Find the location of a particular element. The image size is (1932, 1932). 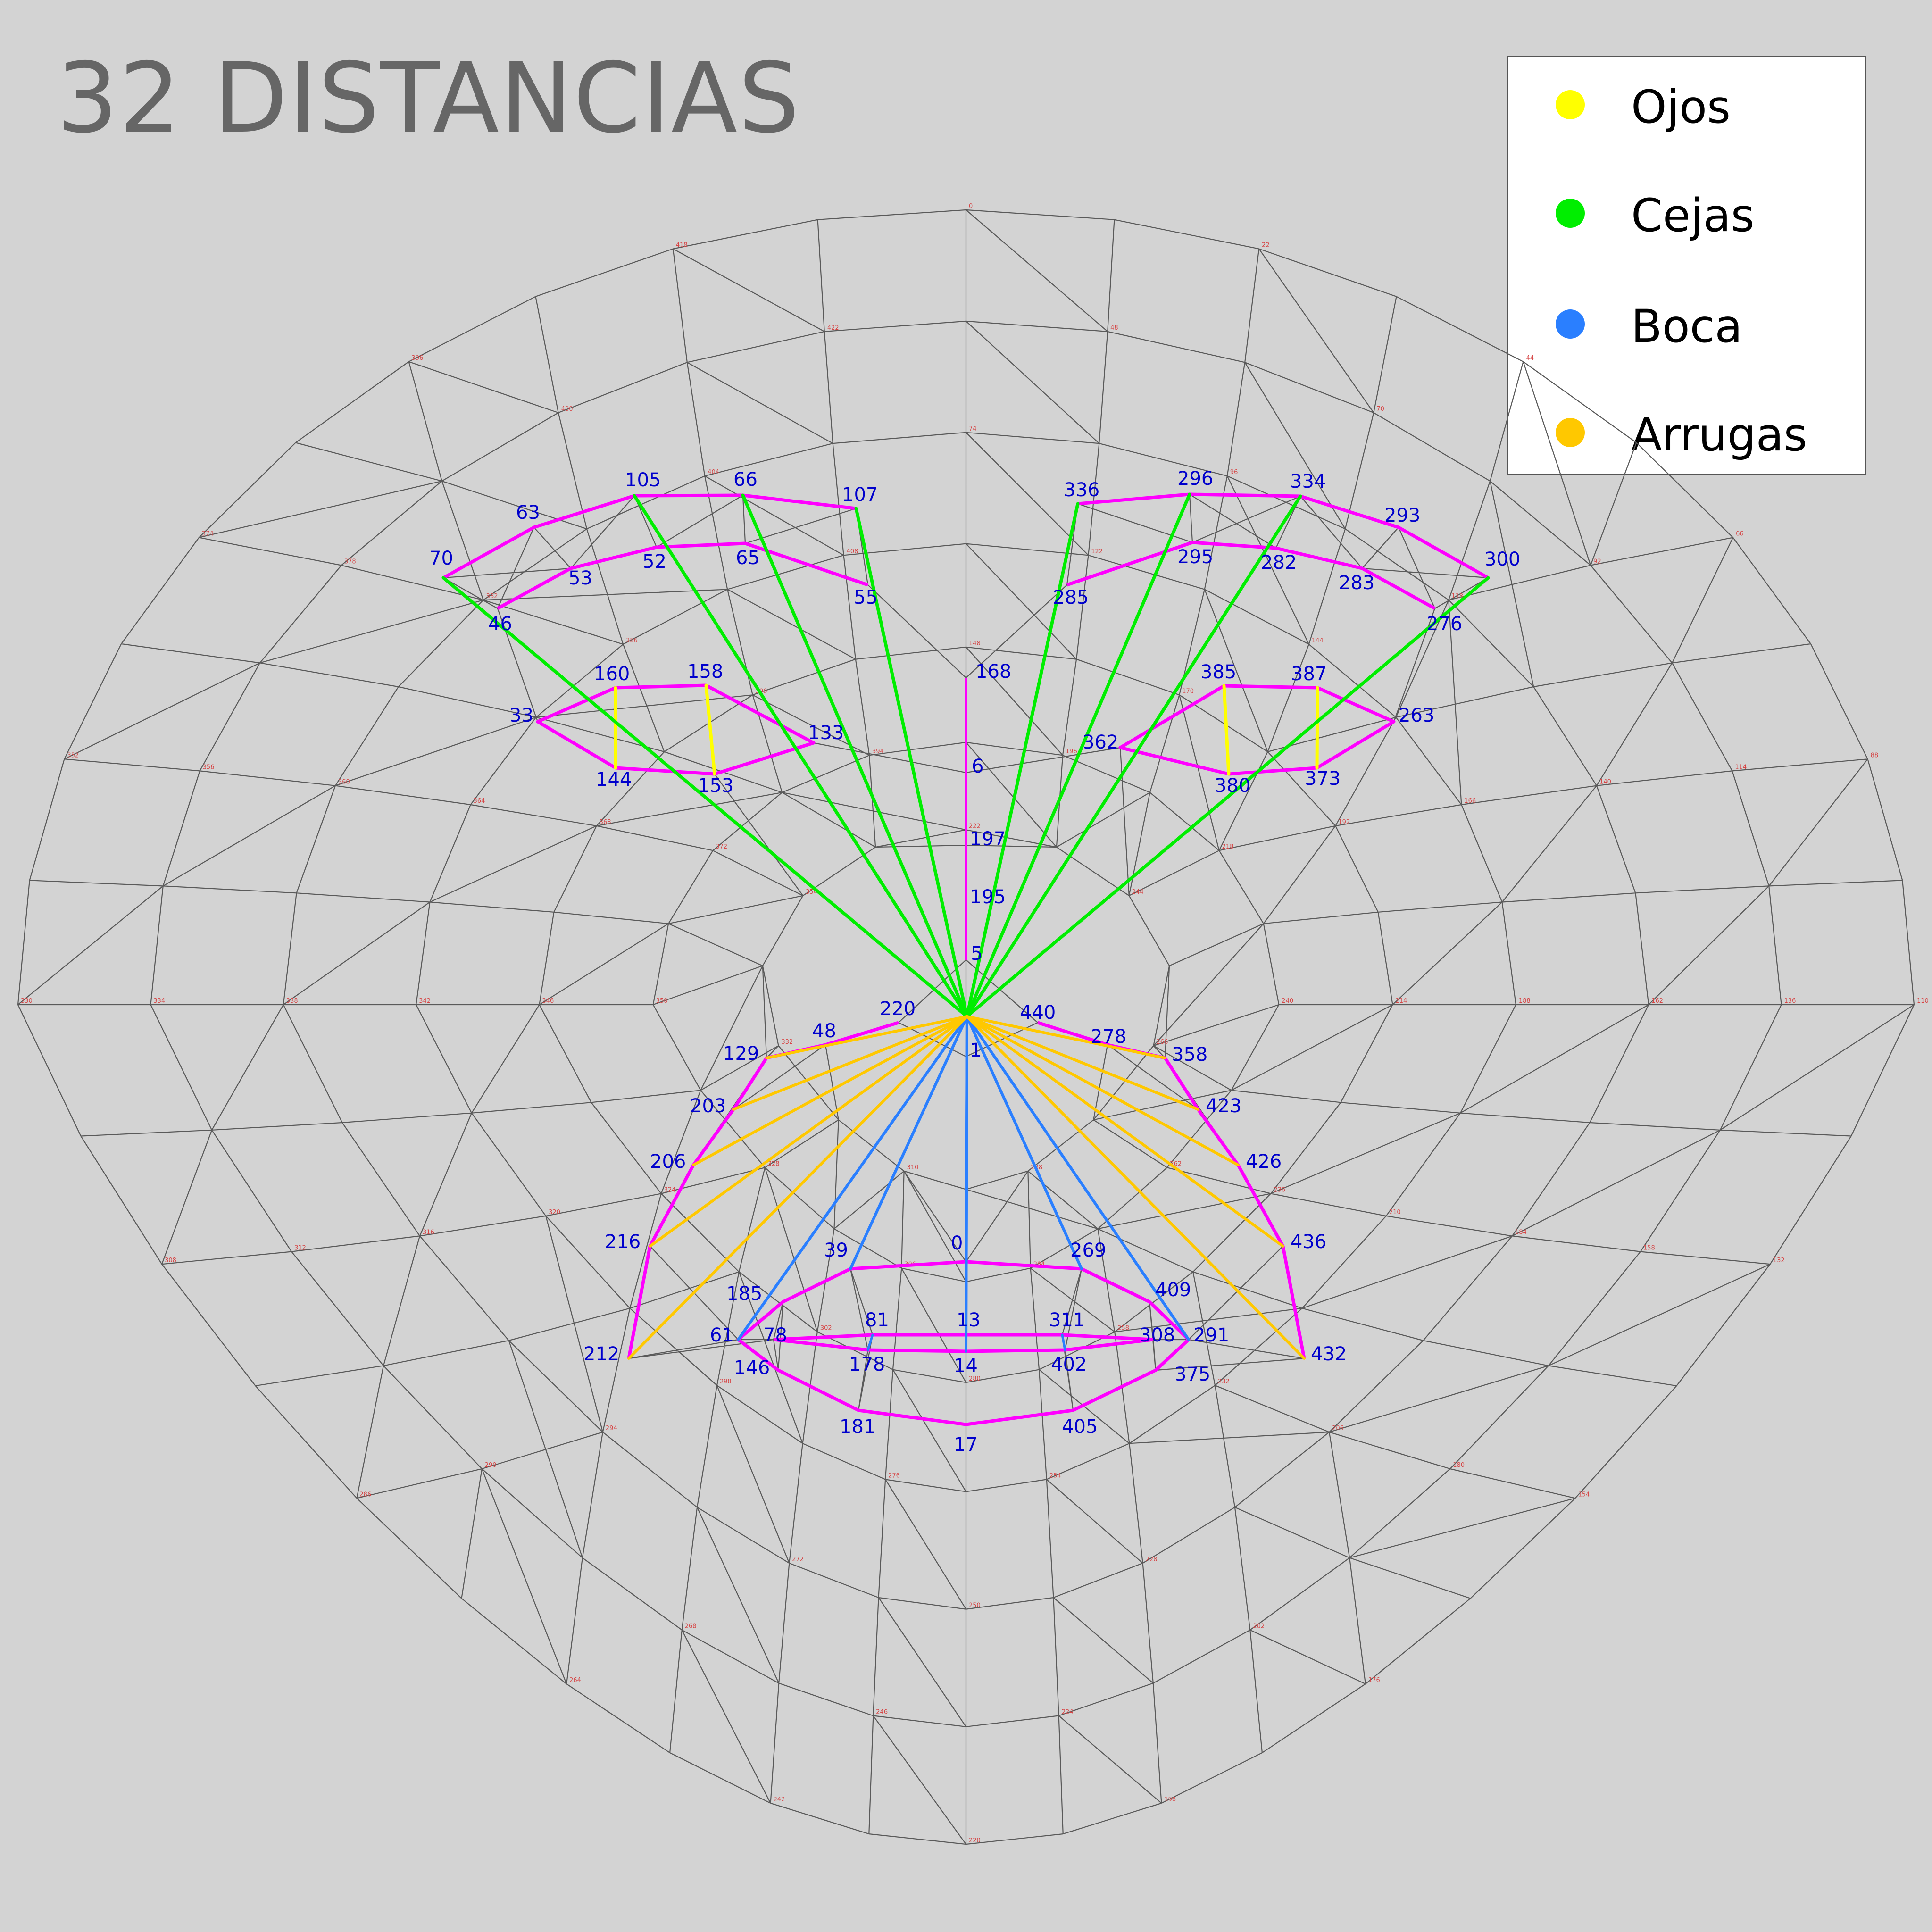

vertex-index-label: 352 is located at coordinates (73, 756).